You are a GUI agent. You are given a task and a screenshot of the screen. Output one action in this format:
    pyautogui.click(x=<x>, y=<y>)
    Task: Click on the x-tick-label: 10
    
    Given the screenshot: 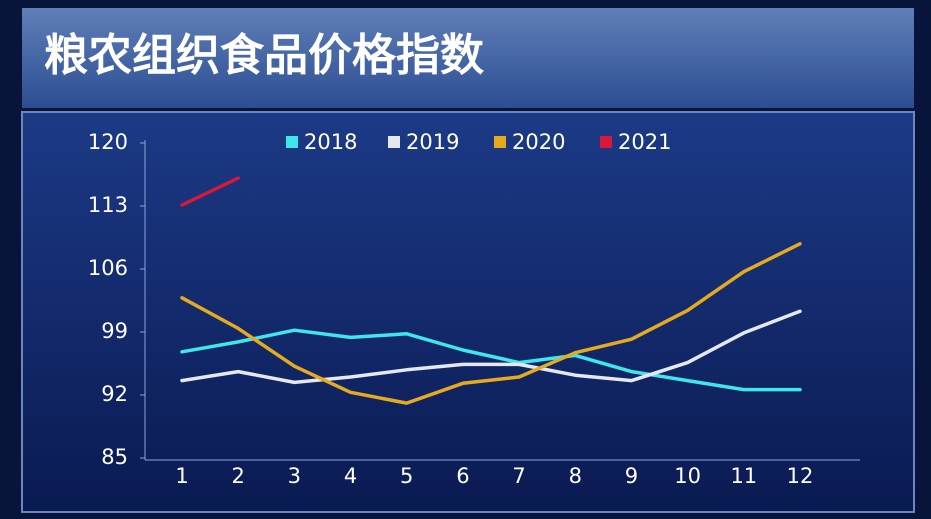 What is the action you would take?
    pyautogui.click(x=687, y=476)
    